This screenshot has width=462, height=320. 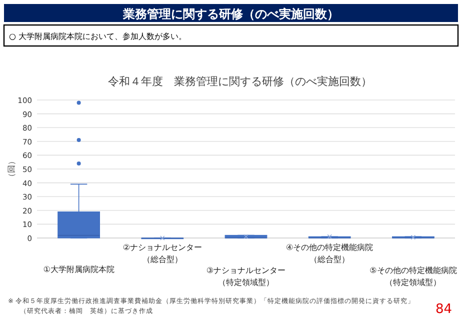 I want to click on x-tick-label: ①大学附属病院本院, so click(x=78, y=269).